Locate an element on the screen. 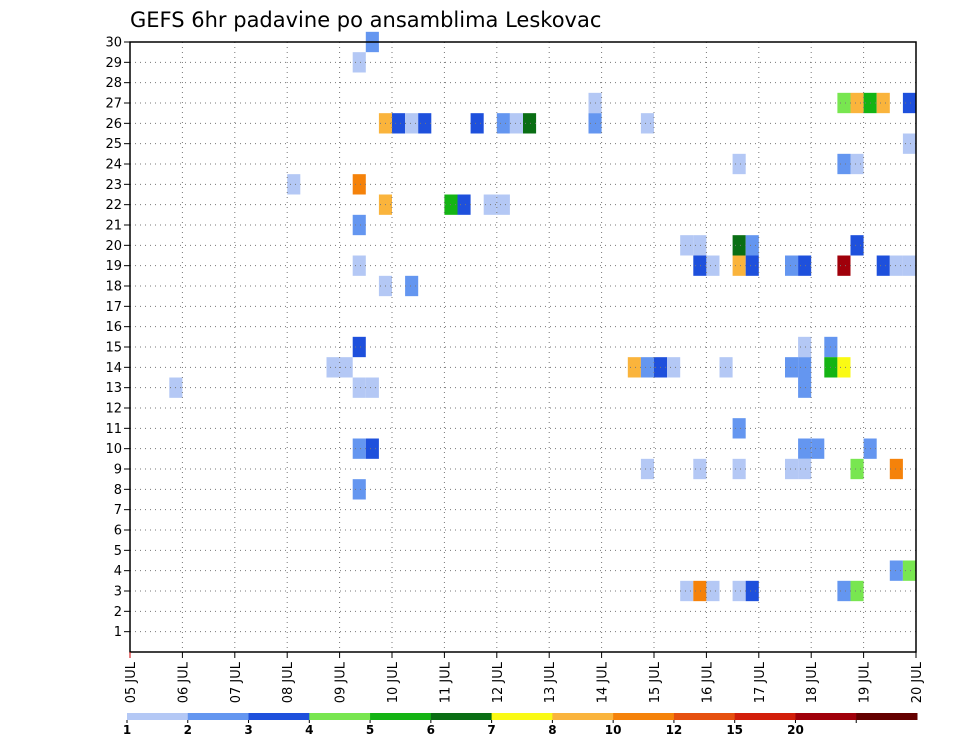 The width and height of the screenshot is (960, 742). y-tick-label: 15 is located at coordinates (113, 348).